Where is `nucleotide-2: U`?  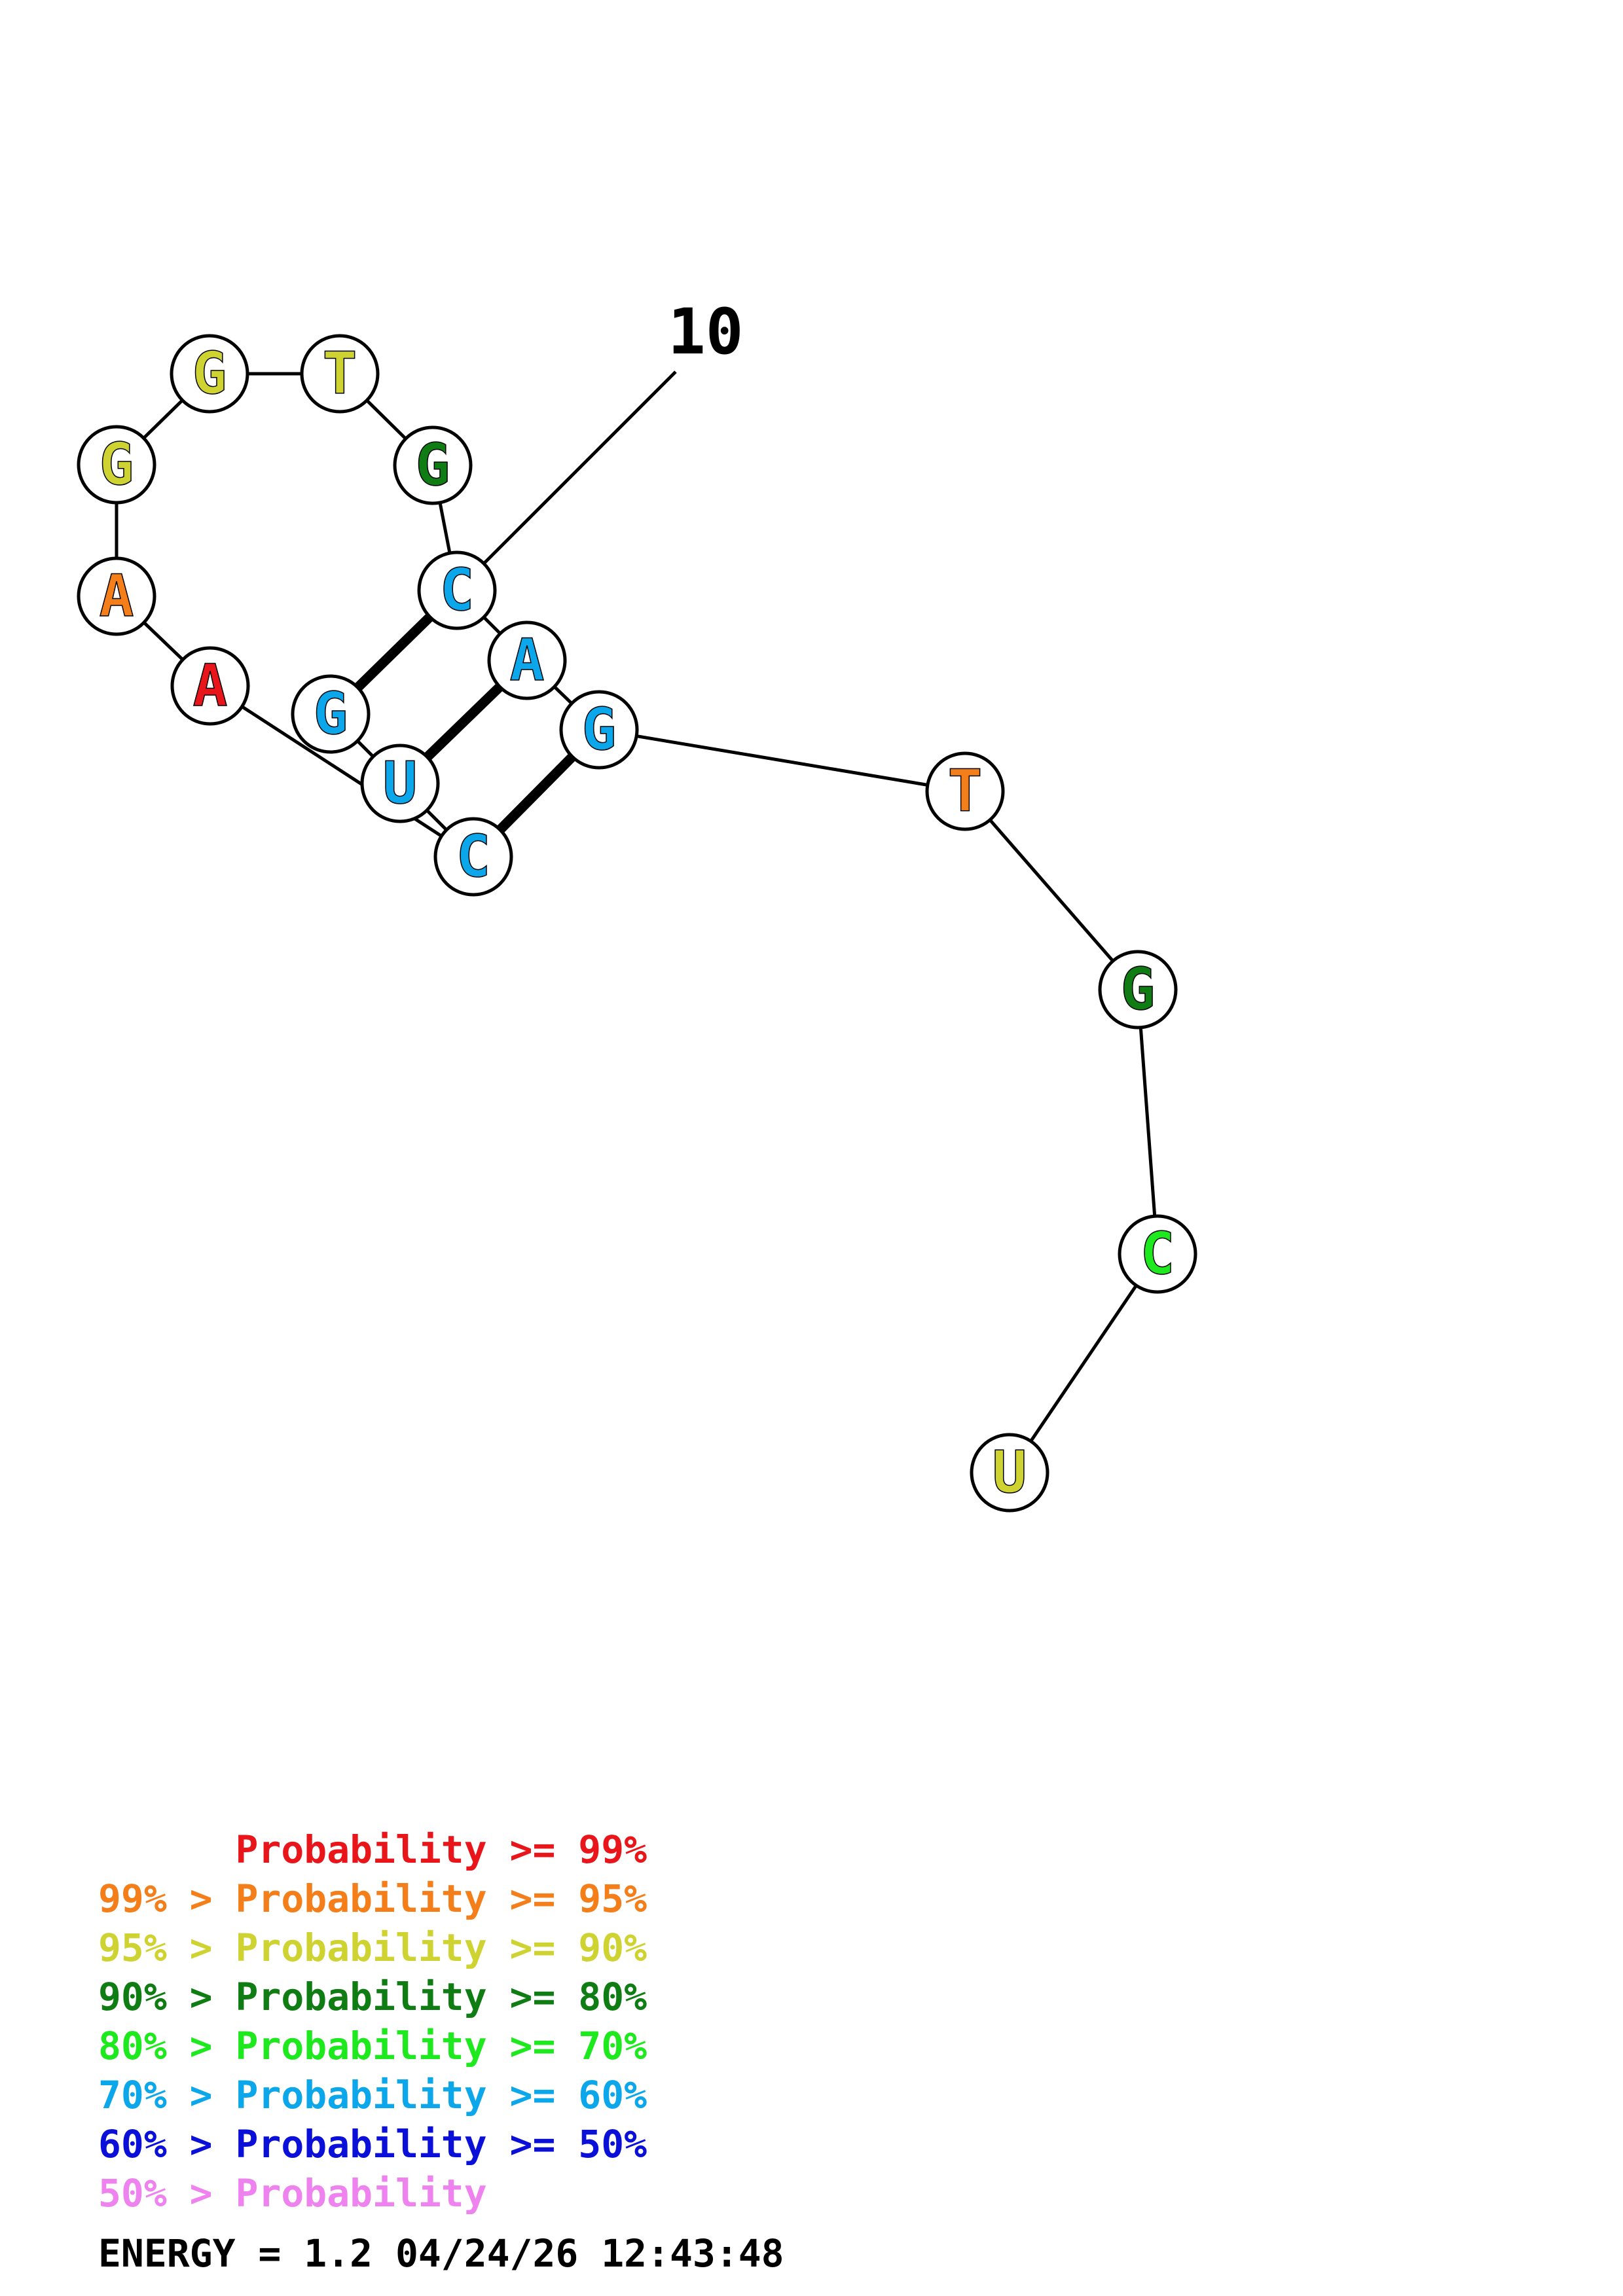
nucleotide-2: U is located at coordinates (400, 783).